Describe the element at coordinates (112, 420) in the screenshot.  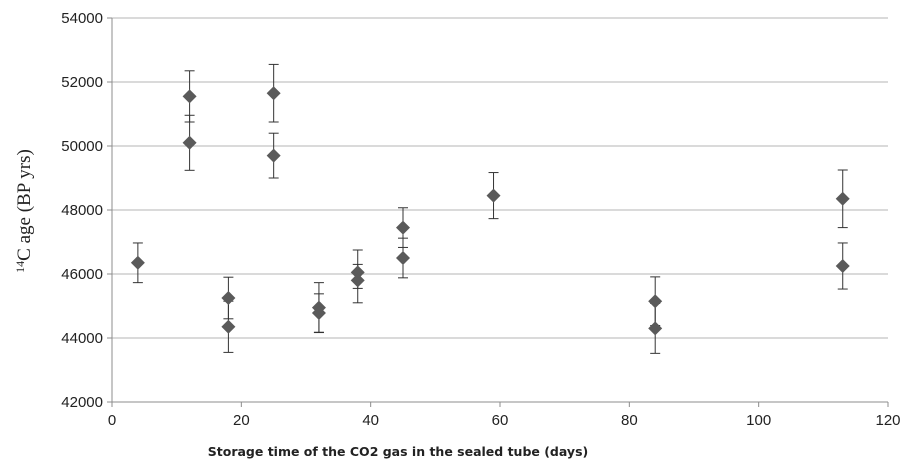
I see `x-tick-label: 0` at that location.